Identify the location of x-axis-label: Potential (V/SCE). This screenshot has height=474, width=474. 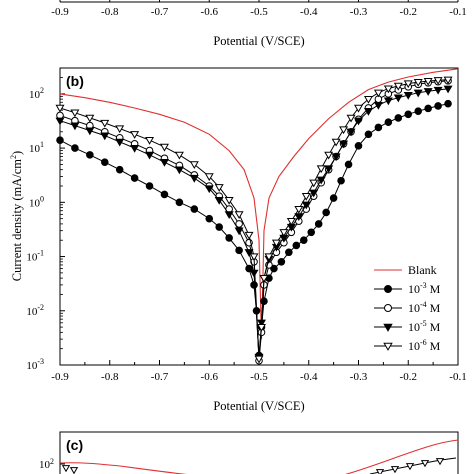
(258, 406).